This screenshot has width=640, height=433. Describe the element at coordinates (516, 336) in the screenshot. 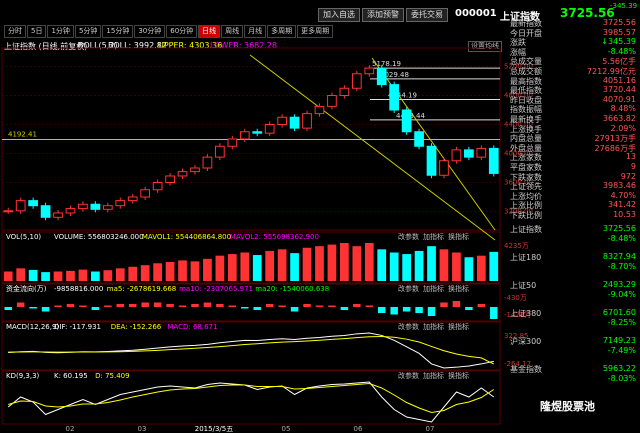

I see `panel-scale: 322.85` at that location.